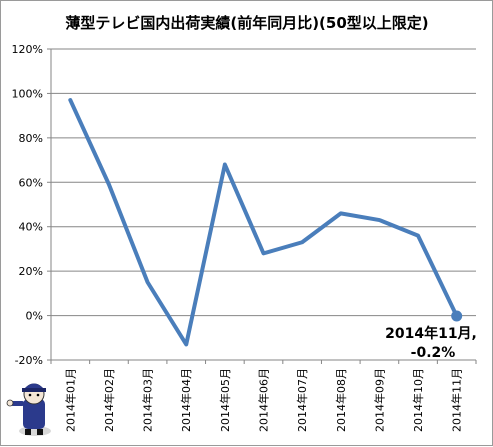 The image size is (493, 447). Describe the element at coordinates (109, 400) in the screenshot. I see `x-tick-label: 2014年02月` at that location.